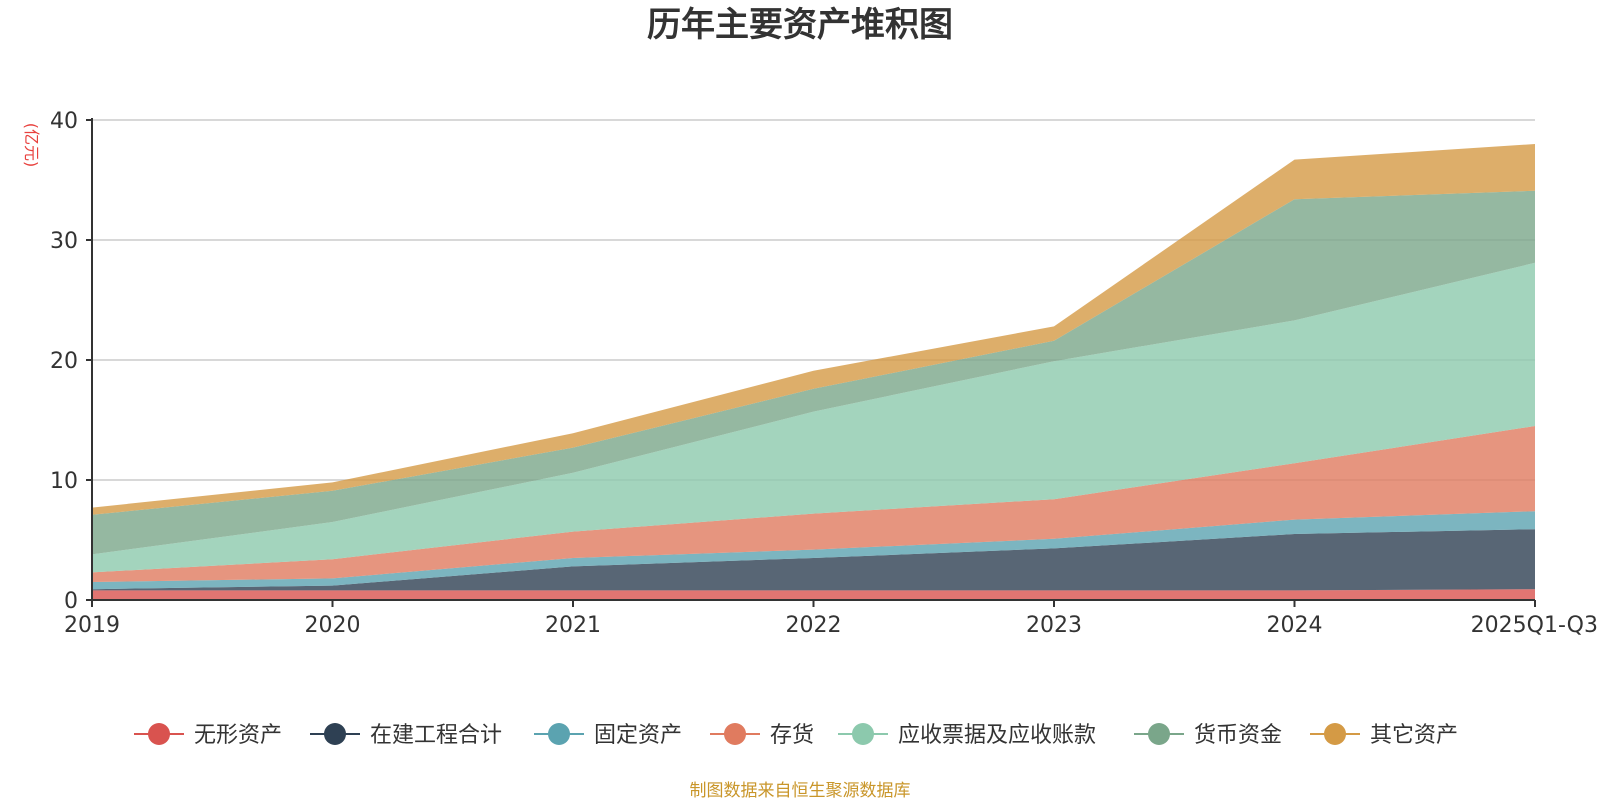  I want to click on y-tick-label-4: 40, so click(64, 121).